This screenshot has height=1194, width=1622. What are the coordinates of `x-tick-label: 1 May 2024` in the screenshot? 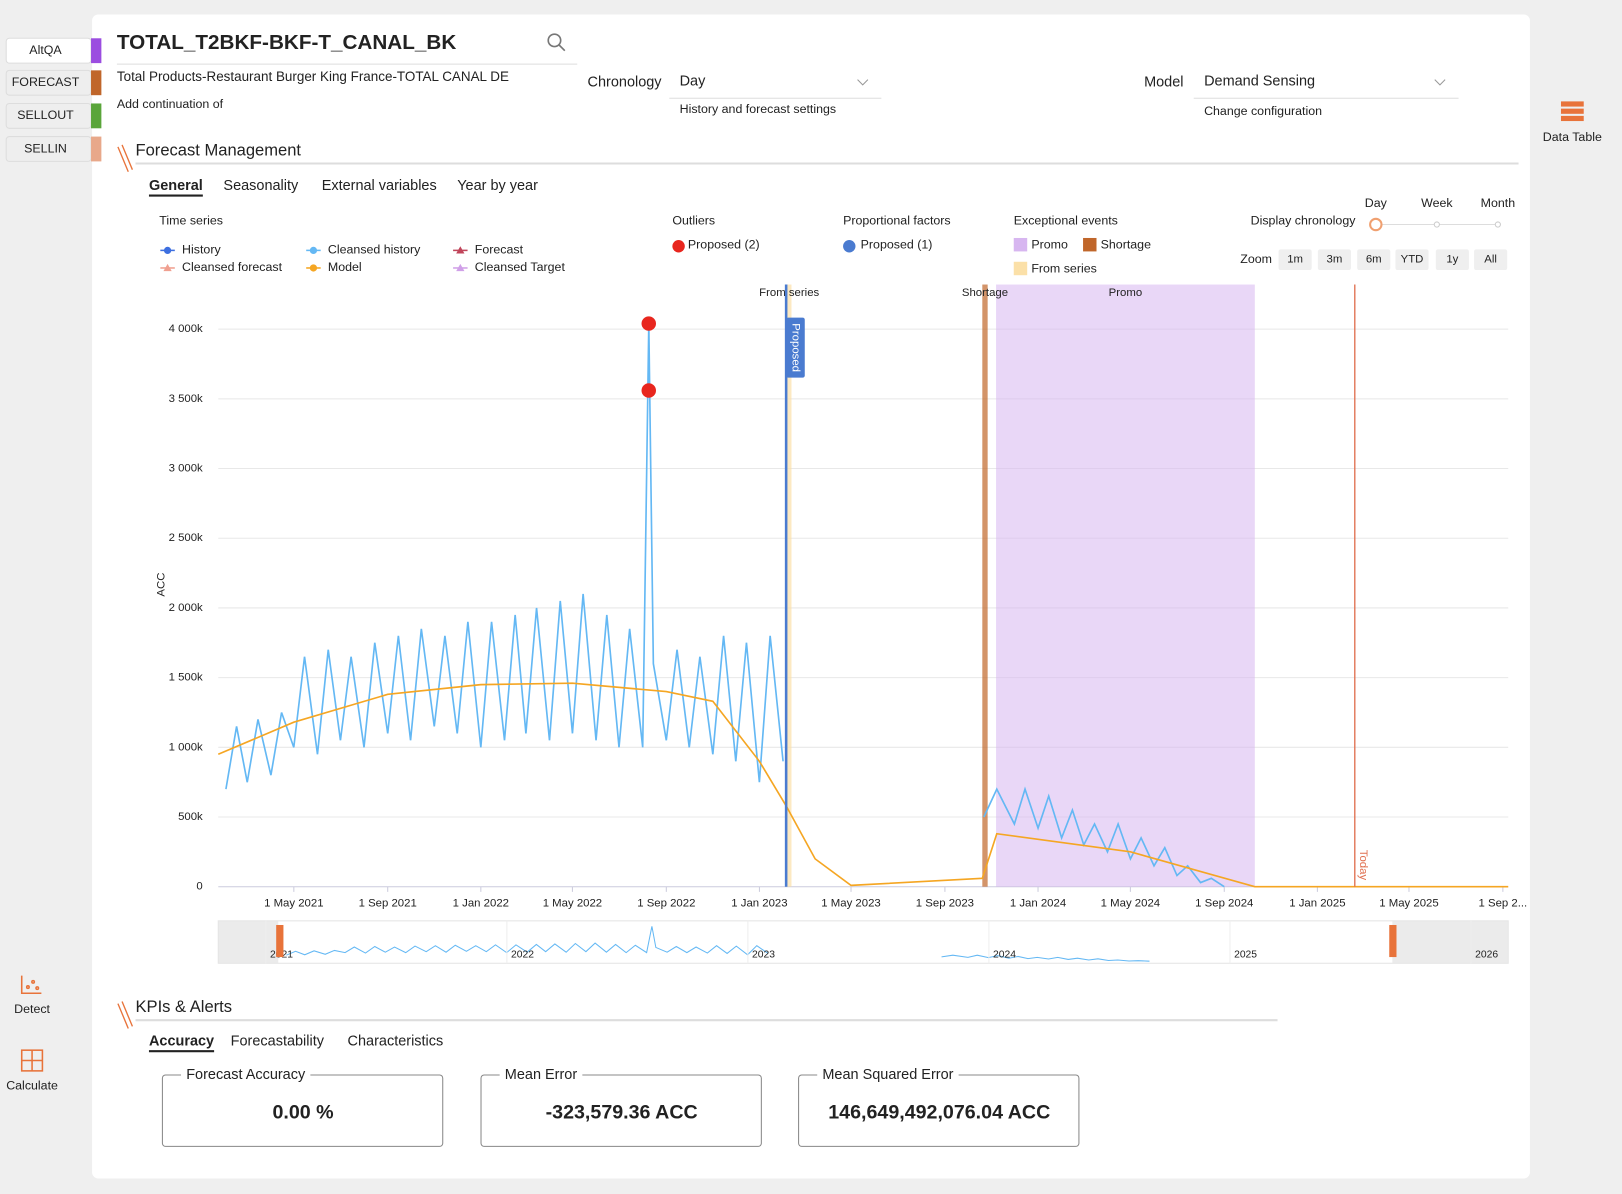 It's located at (1130, 903).